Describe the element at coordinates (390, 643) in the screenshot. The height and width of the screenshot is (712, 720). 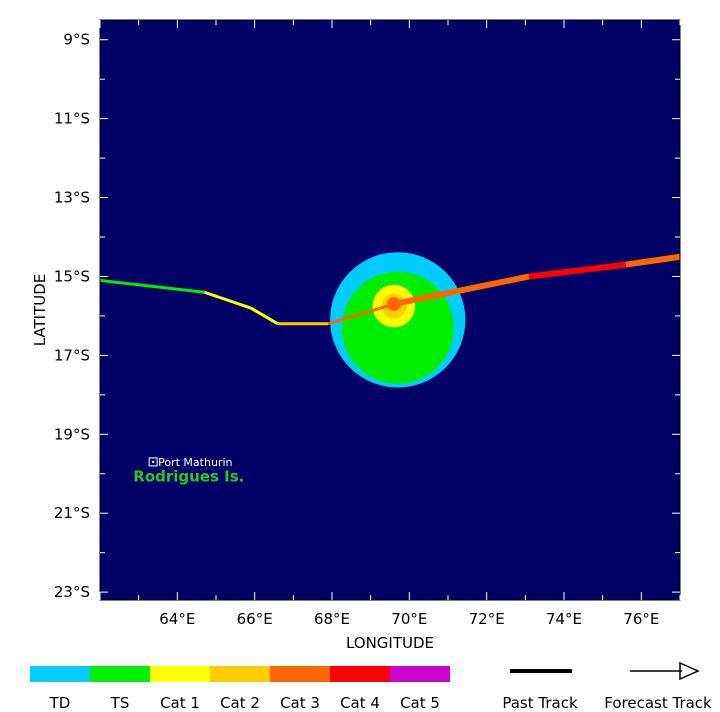
I see `x-axis-label: LONGITUDE` at that location.